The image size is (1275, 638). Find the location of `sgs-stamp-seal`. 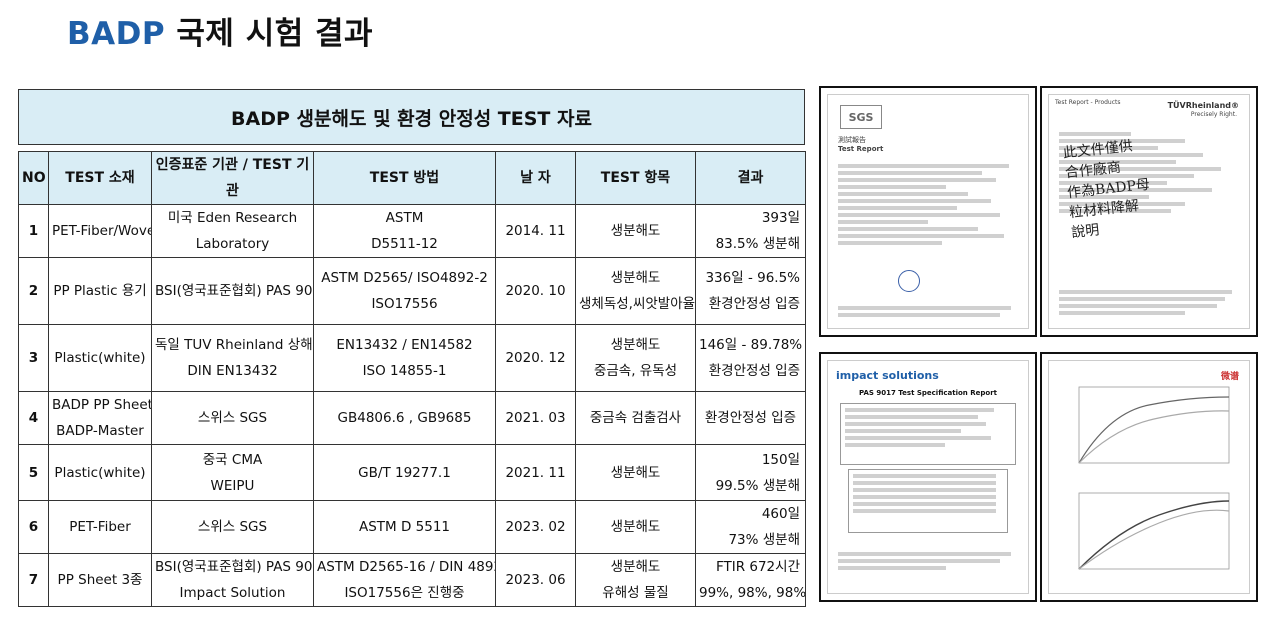

sgs-stamp-seal is located at coordinates (909, 281).